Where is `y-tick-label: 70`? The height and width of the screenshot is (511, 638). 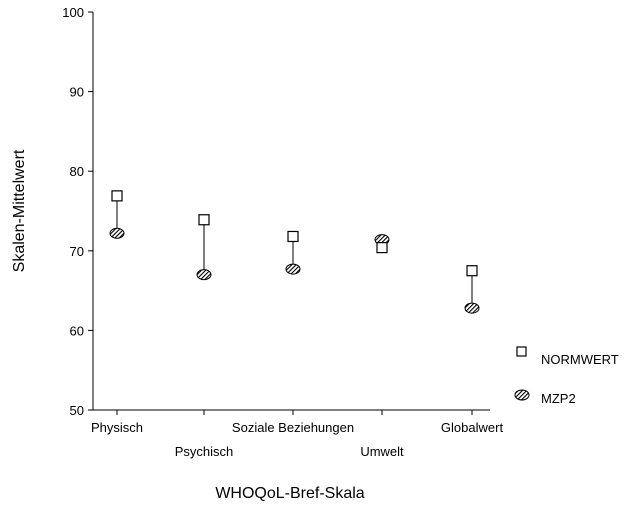 y-tick-label: 70 is located at coordinates (77, 251).